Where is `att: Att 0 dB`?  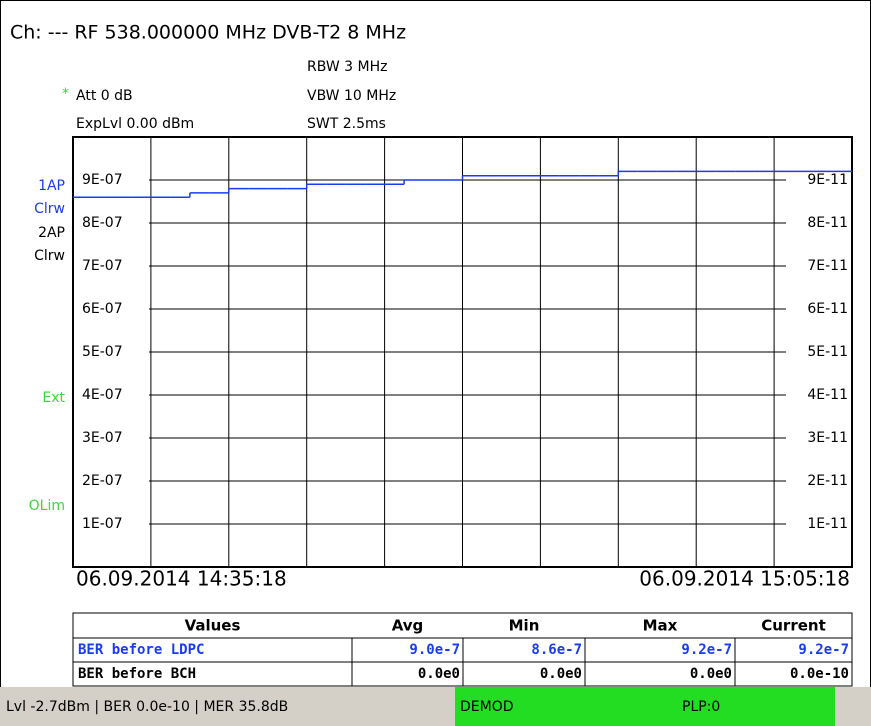 att: Att 0 dB is located at coordinates (104, 96).